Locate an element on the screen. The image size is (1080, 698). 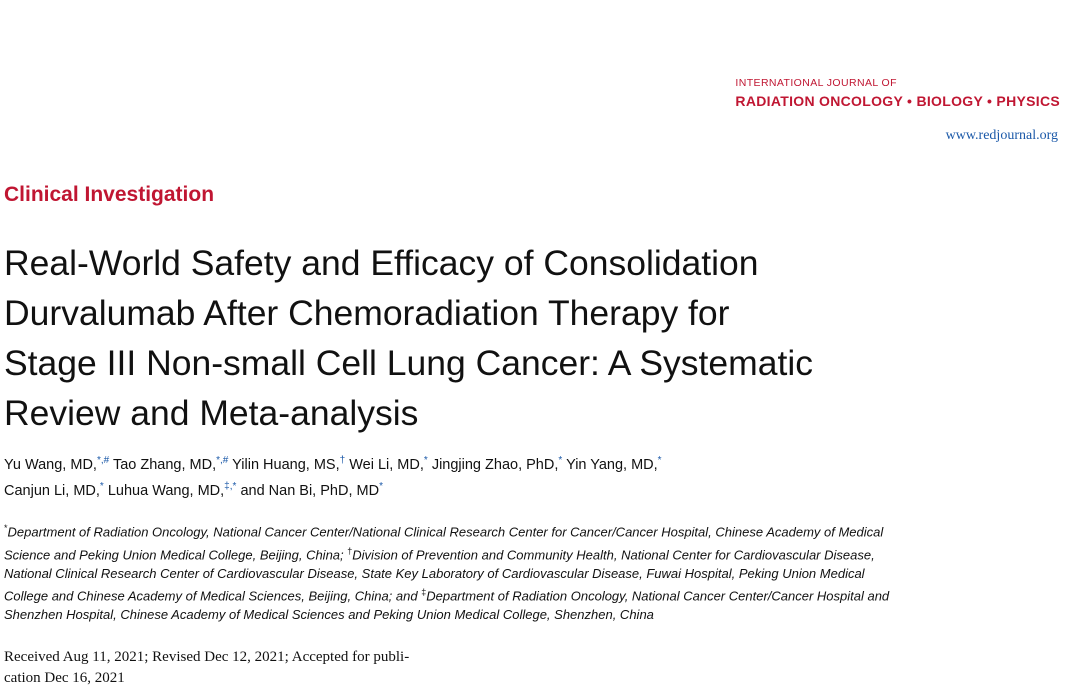
author-name: Yilin Huang, MS, is located at coordinates (286, 464).